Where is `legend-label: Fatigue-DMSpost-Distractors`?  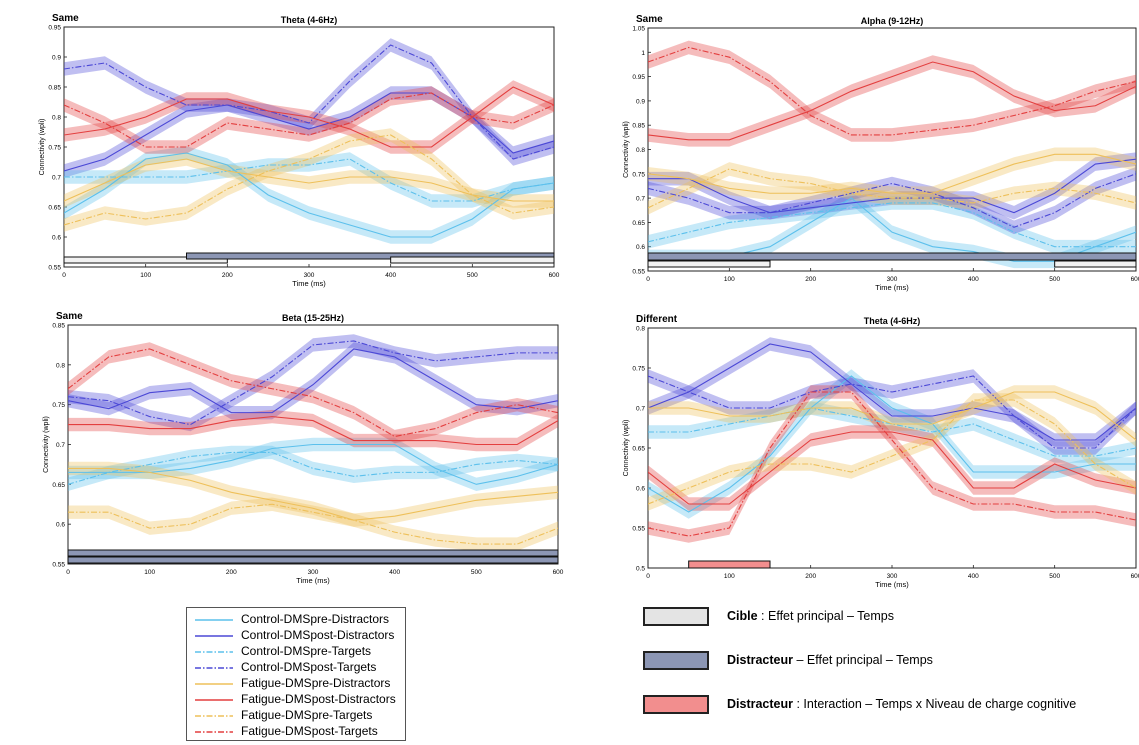
legend-label: Fatigue-DMSpost-Distractors is located at coordinates (318, 699).